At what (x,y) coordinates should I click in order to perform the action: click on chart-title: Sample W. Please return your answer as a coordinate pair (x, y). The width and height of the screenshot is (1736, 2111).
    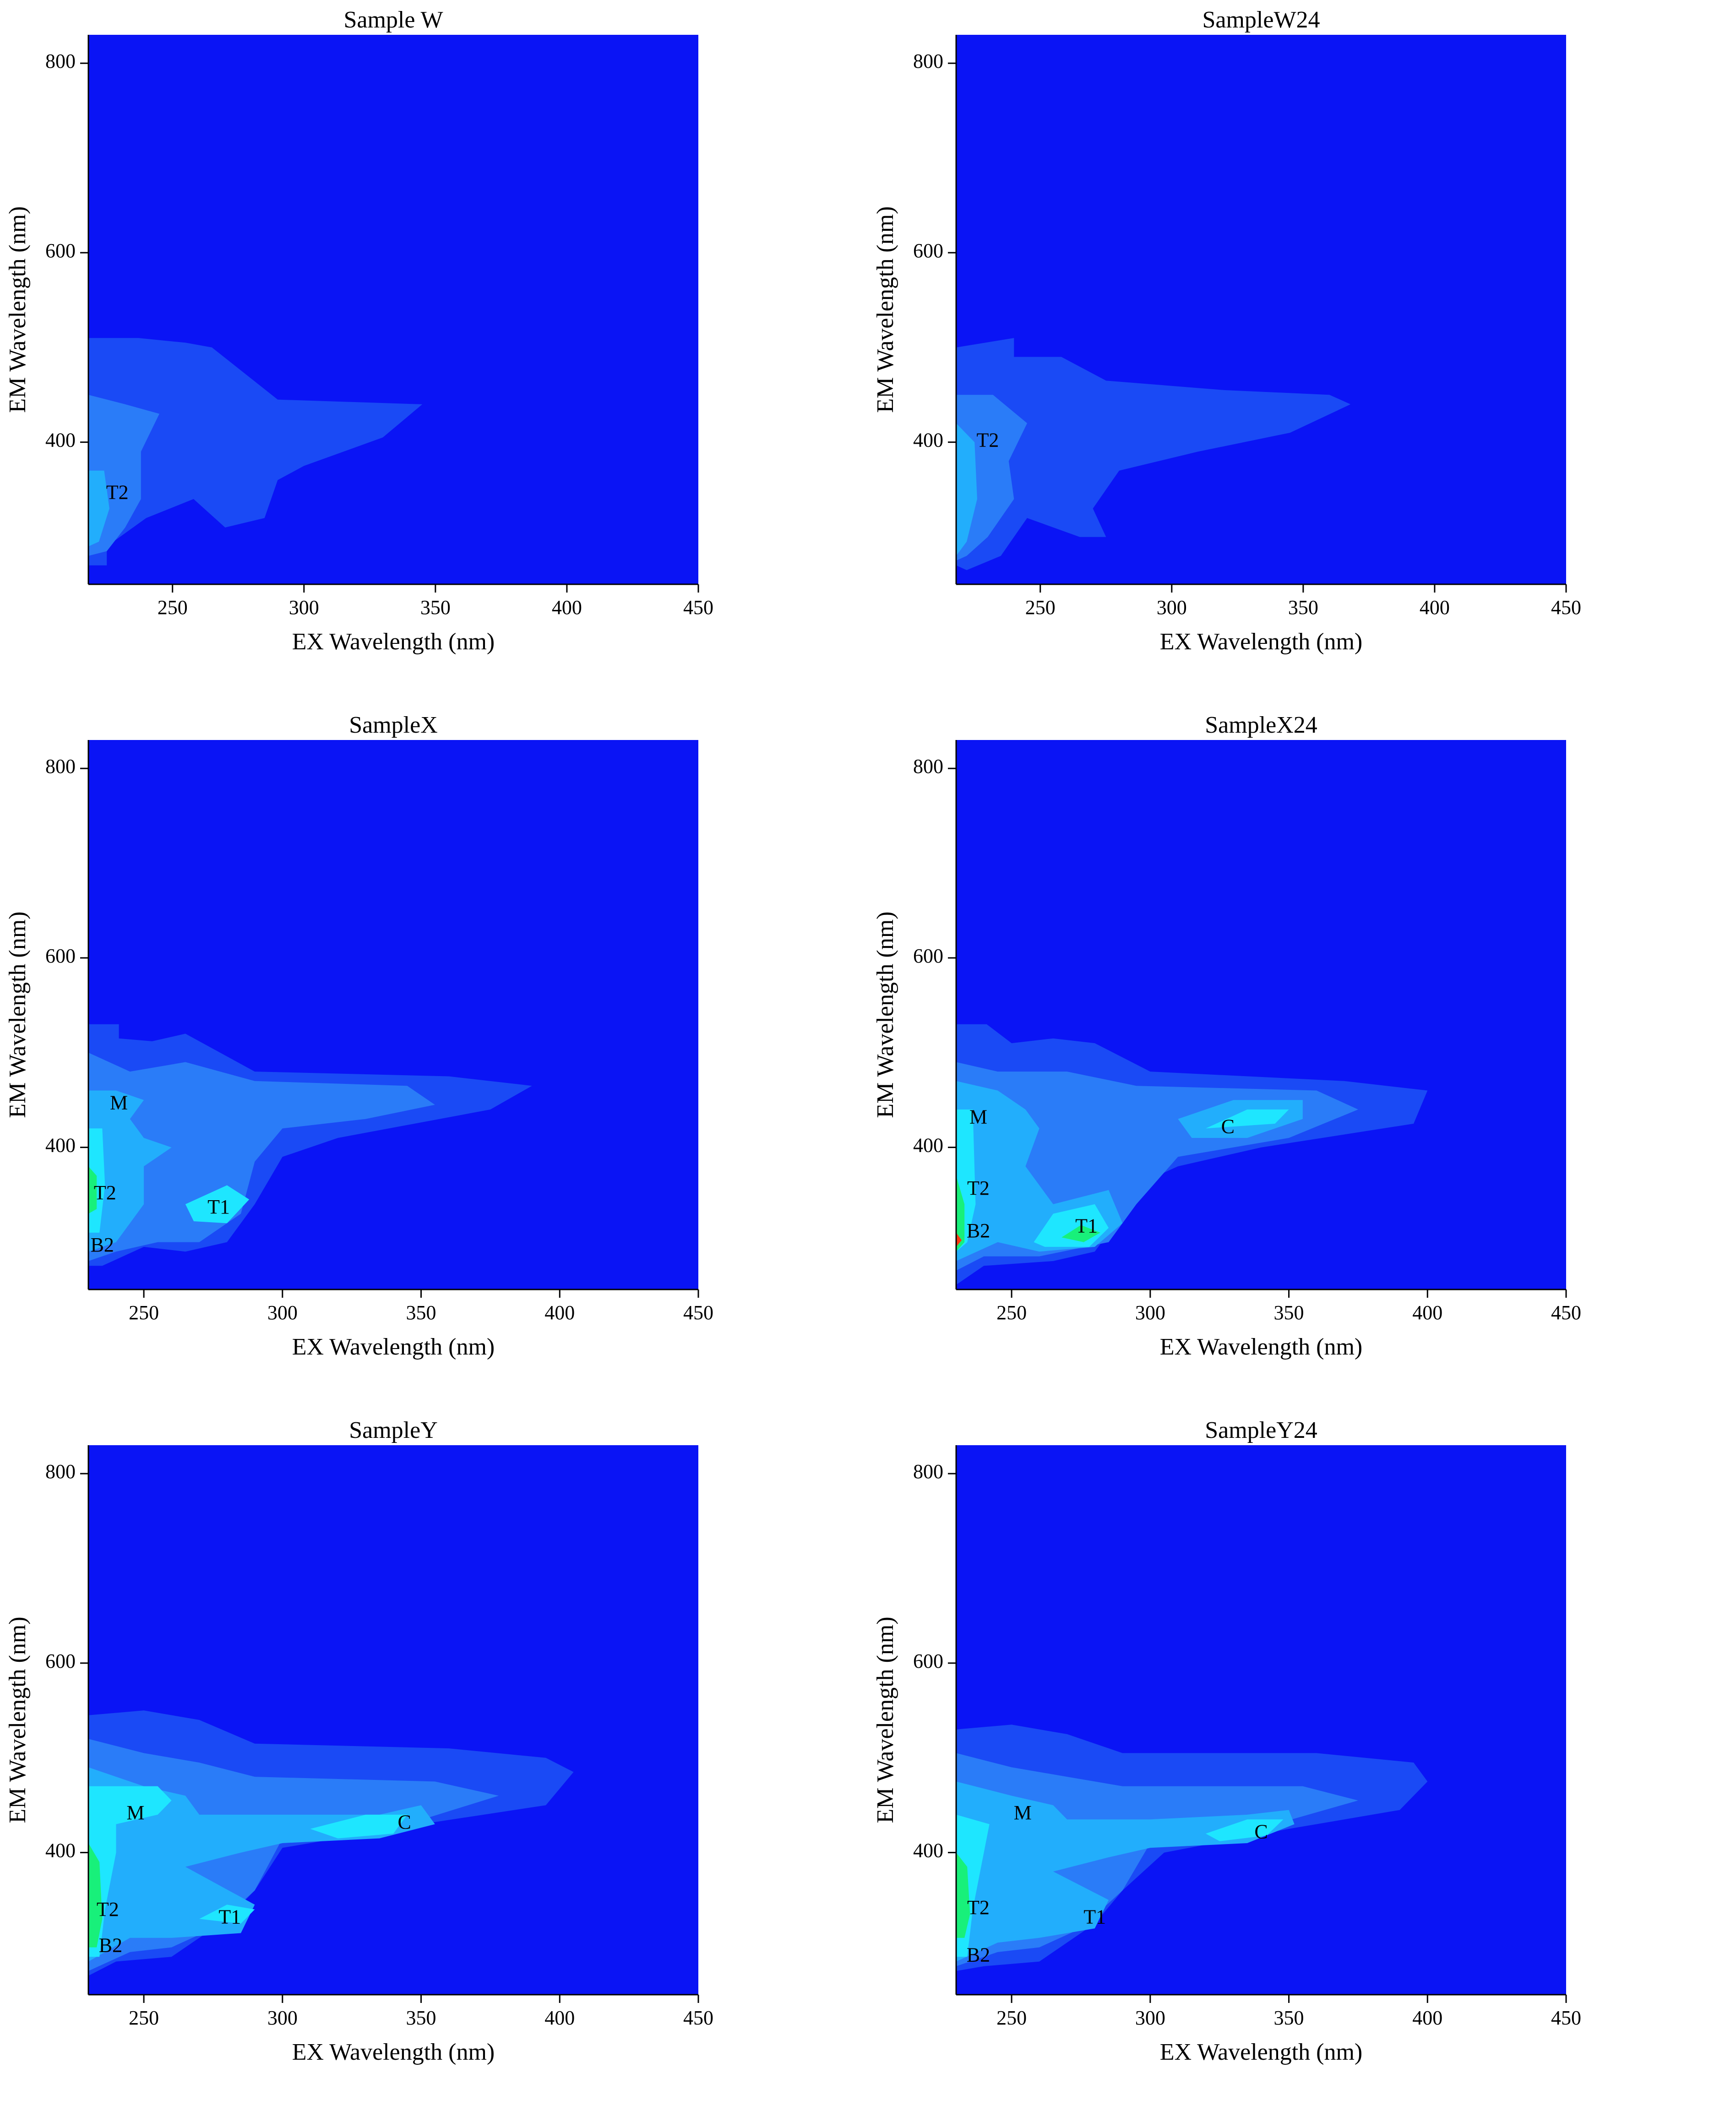
    Looking at the image, I should click on (393, 20).